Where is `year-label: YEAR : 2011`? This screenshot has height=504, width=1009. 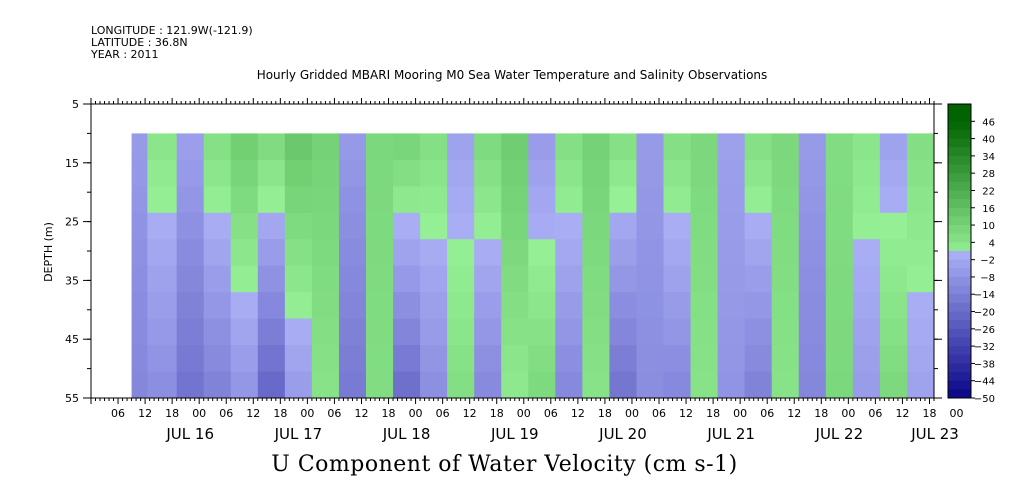 year-label: YEAR : 2011 is located at coordinates (125, 54).